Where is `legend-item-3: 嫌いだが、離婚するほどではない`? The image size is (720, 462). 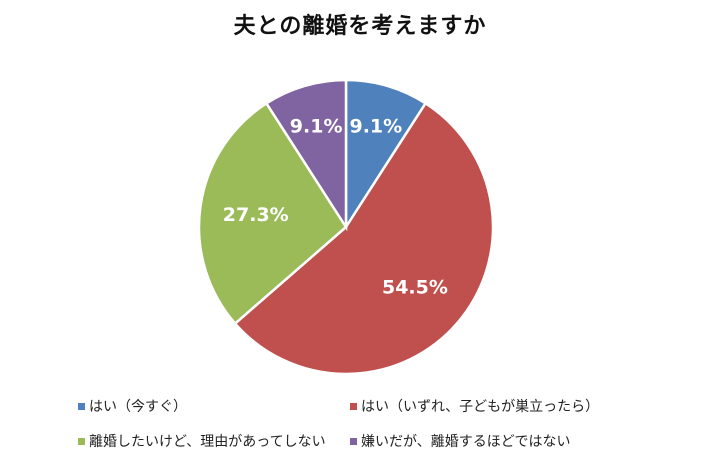 legend-item-3: 嫌いだが、離婚するほどではない is located at coordinates (460, 441).